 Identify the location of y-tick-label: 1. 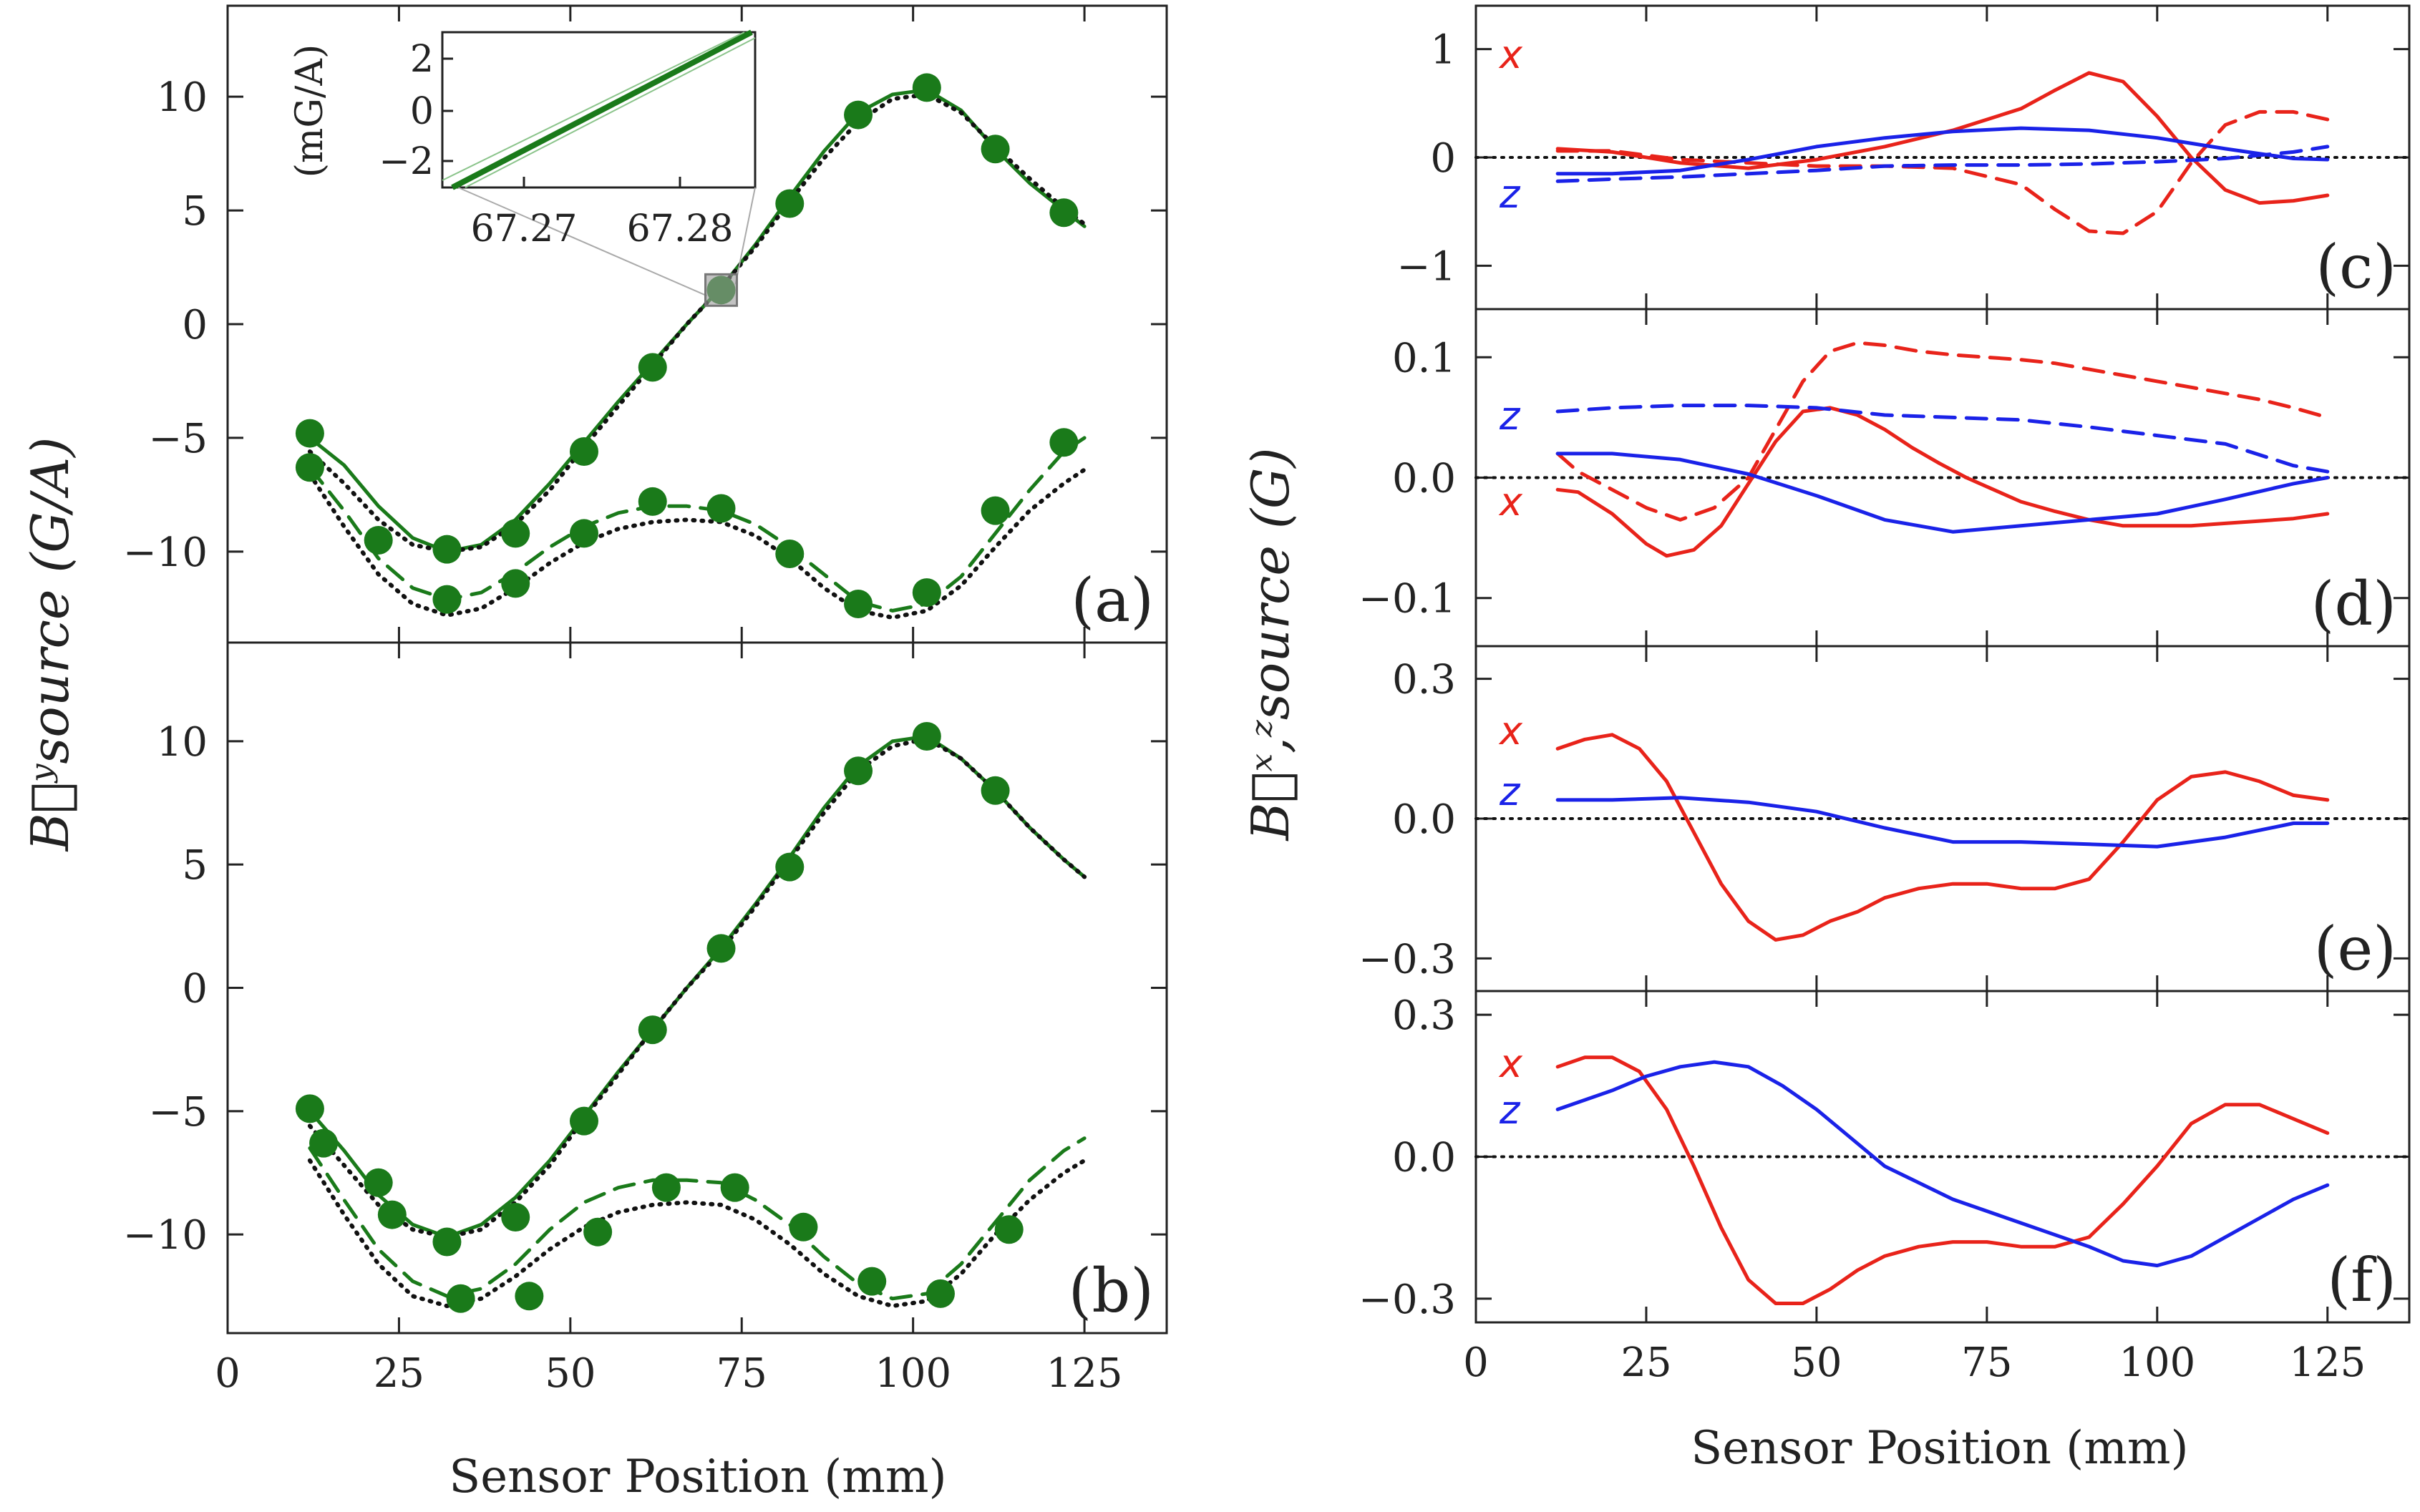
(1443, 50).